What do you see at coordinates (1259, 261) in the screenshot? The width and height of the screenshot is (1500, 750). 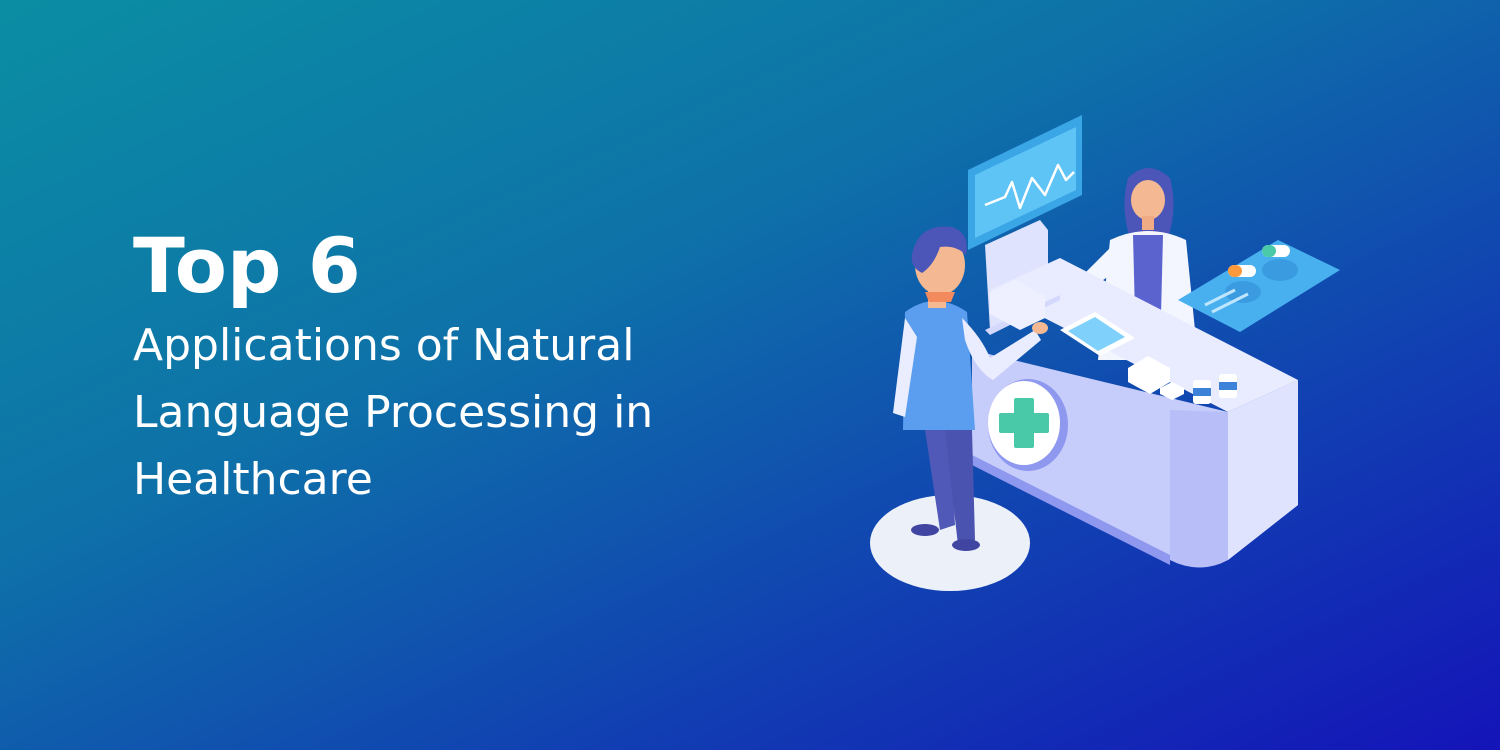 I see `pill-icon` at bounding box center [1259, 261].